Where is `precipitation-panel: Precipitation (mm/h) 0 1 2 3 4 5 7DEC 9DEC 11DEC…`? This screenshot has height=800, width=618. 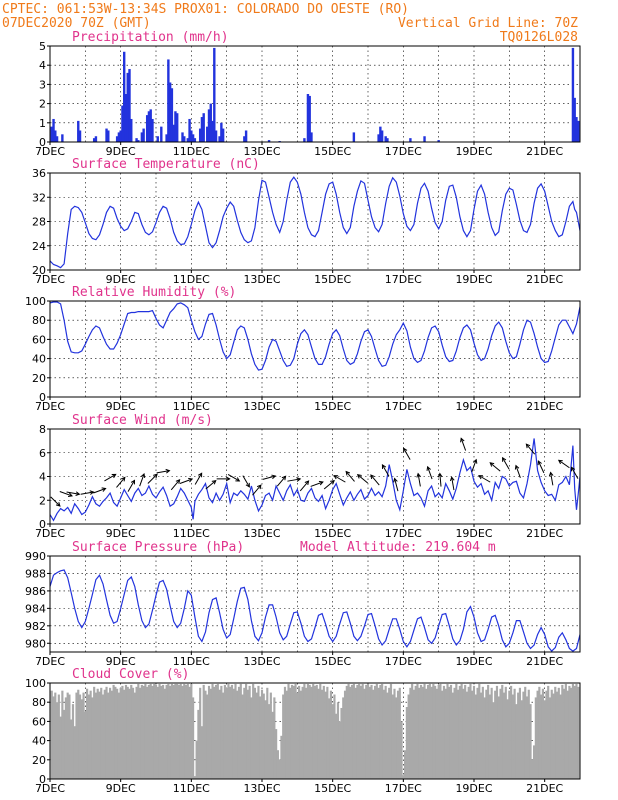 precipitation-panel: Precipitation (mm/h) 0 1 2 3 4 5 7DEC 9DEC 11DEC… is located at coordinates (308, 94).